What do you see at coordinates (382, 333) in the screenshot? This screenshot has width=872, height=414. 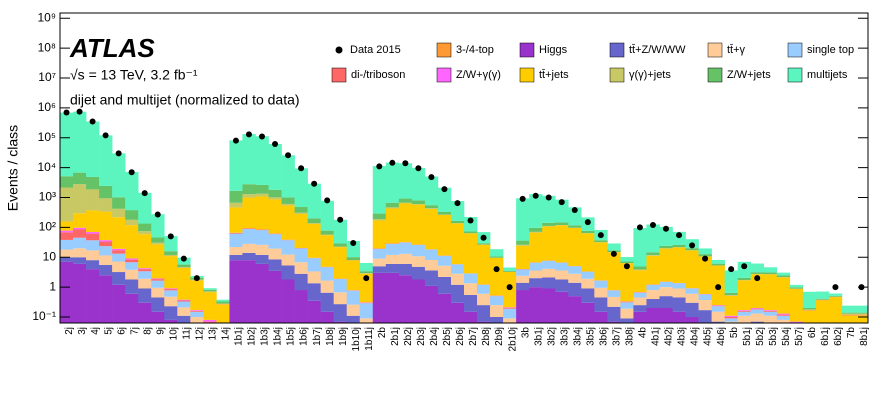 I see `x-tick-label: 2b` at bounding box center [382, 333].